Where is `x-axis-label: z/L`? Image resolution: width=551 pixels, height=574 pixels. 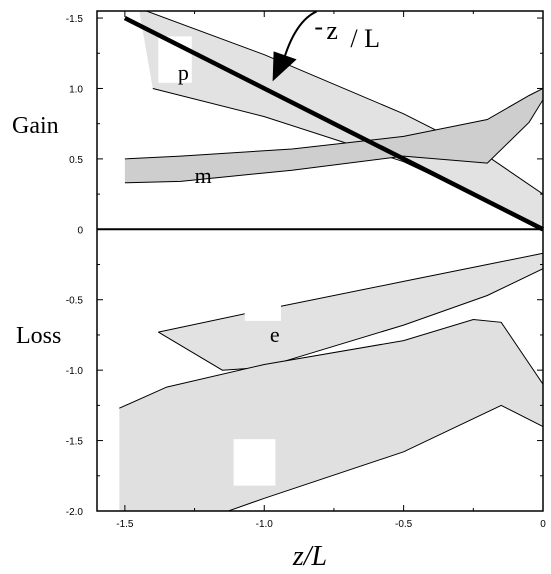
x-axis-label: z/L is located at coordinates (309, 556).